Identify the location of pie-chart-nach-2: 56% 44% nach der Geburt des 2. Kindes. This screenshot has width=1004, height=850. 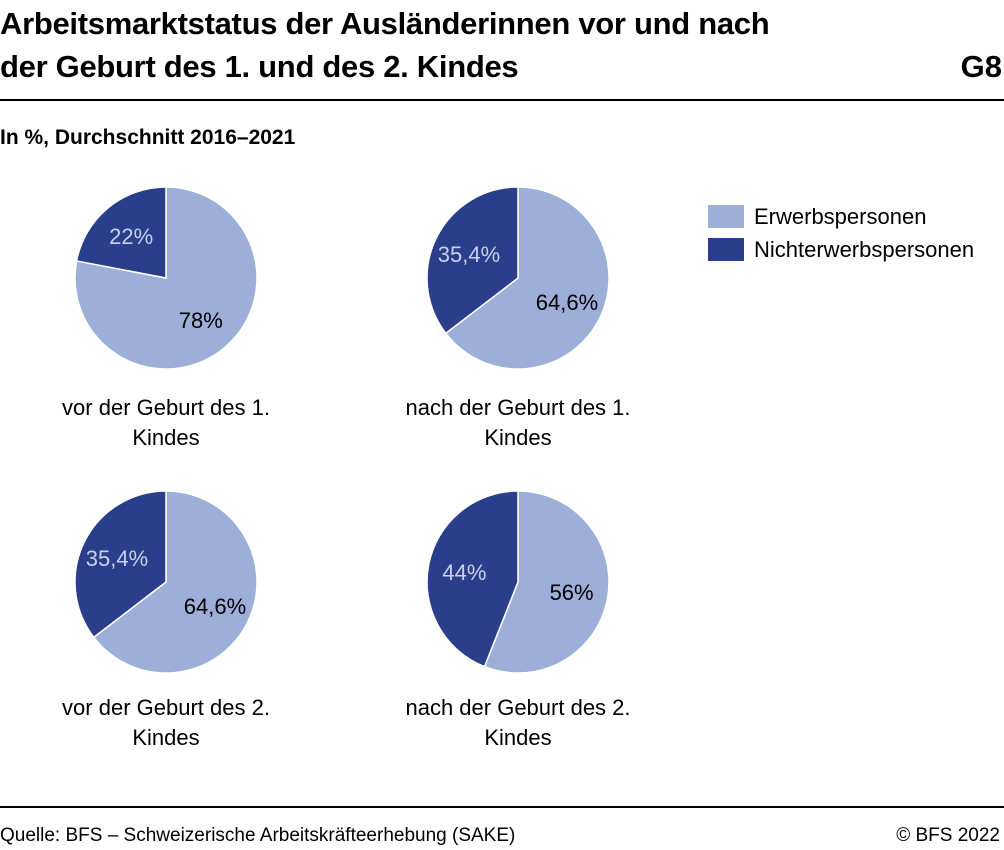
(518, 620).